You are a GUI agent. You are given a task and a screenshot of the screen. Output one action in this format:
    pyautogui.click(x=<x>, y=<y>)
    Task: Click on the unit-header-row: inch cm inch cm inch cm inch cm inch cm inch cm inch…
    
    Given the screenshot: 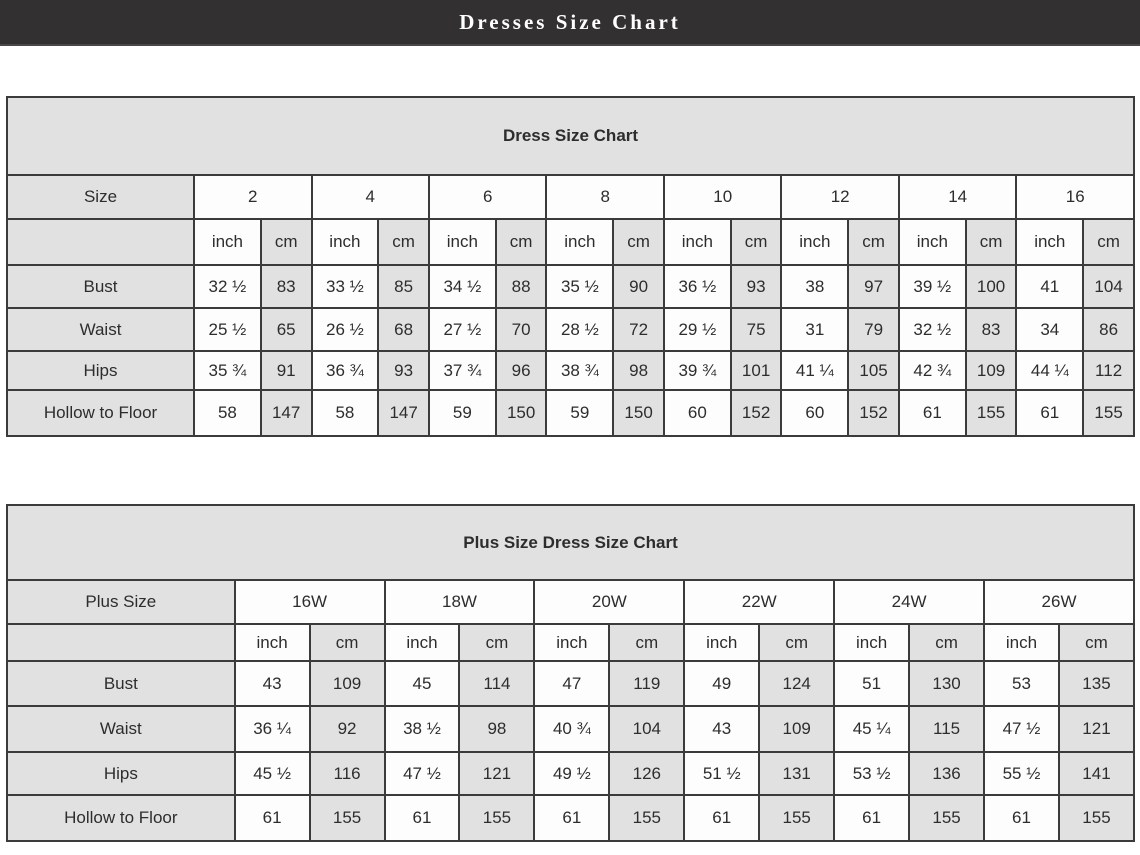 What is the action you would take?
    pyautogui.click(x=570, y=242)
    